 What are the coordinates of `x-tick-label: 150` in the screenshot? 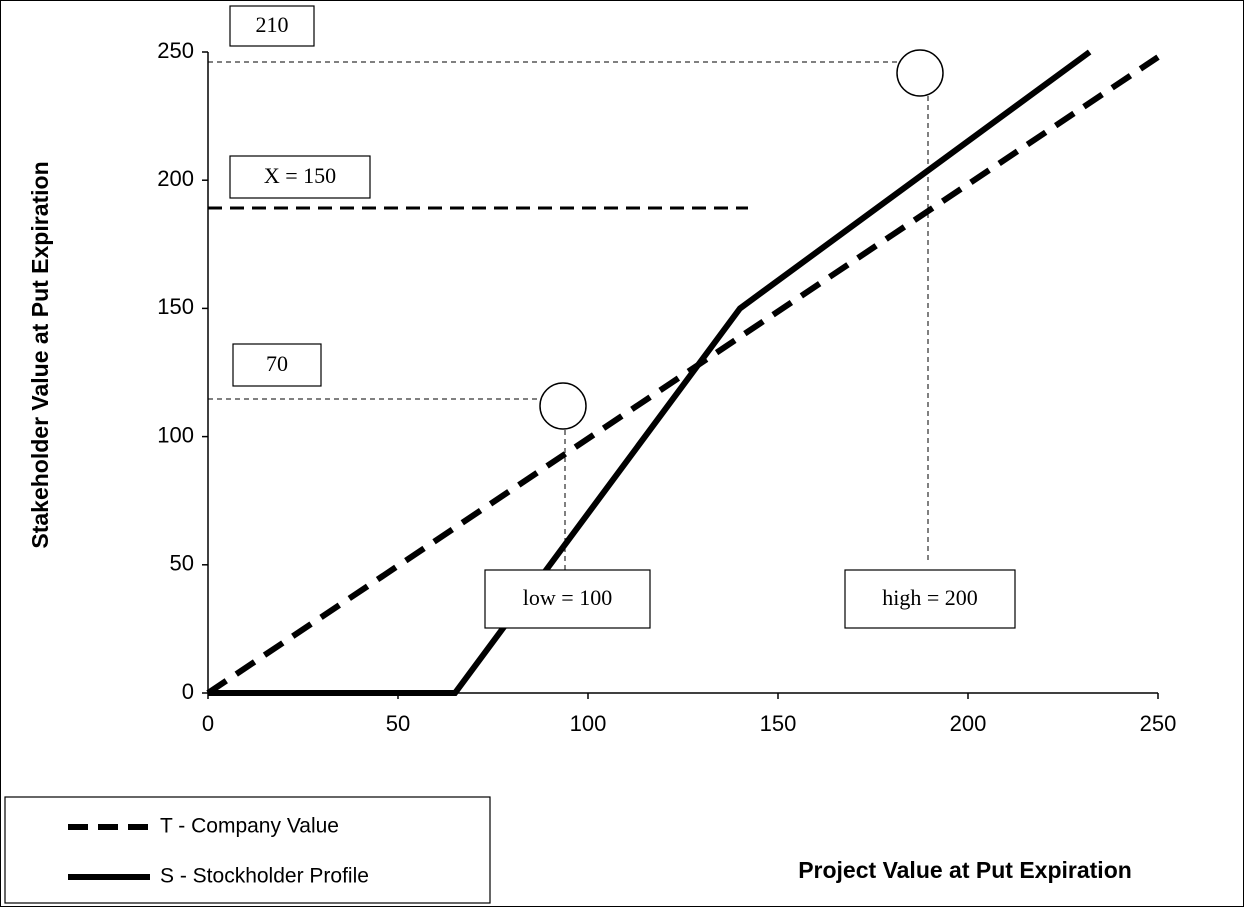 It's located at (778, 723).